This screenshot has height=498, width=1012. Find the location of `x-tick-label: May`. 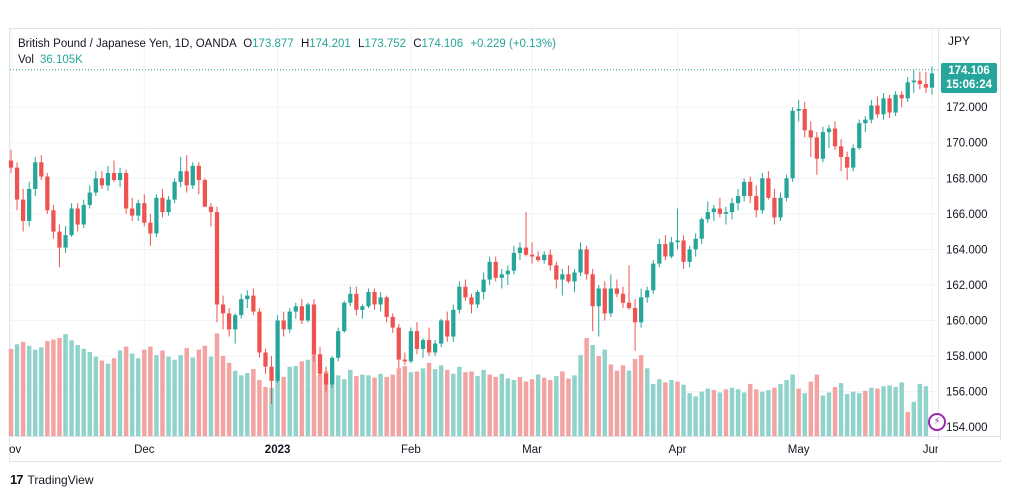

x-tick-label: May is located at coordinates (799, 450).